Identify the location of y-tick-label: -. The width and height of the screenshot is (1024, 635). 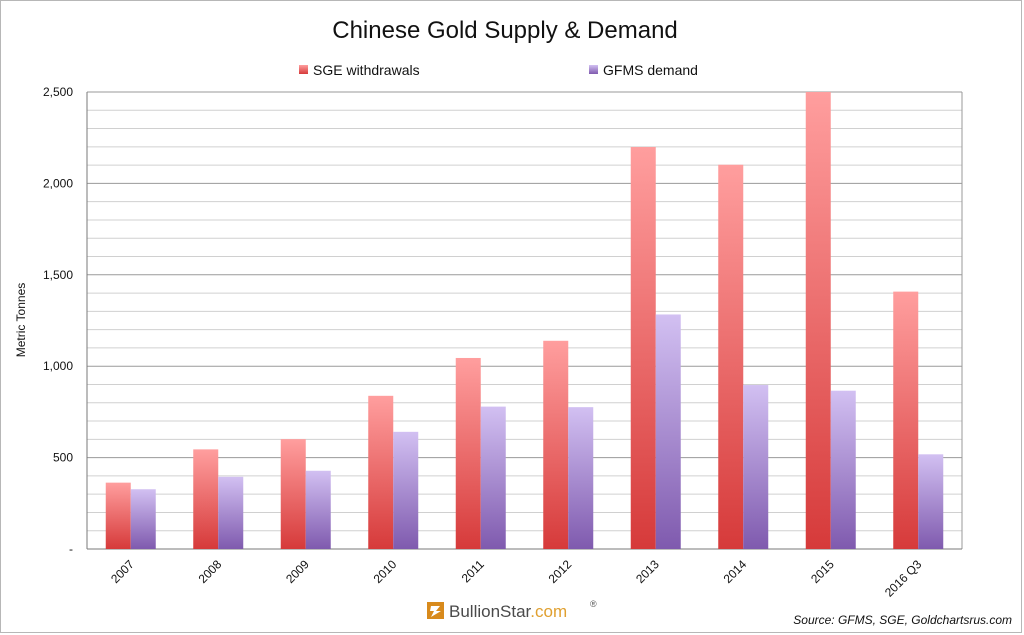
(71, 549).